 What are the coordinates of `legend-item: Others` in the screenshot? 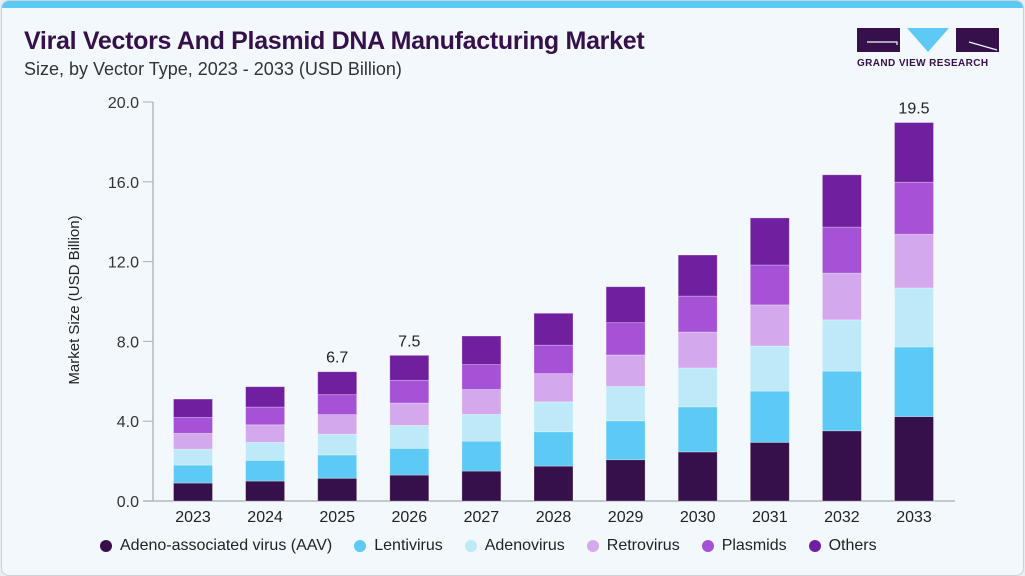 It's located at (842, 546).